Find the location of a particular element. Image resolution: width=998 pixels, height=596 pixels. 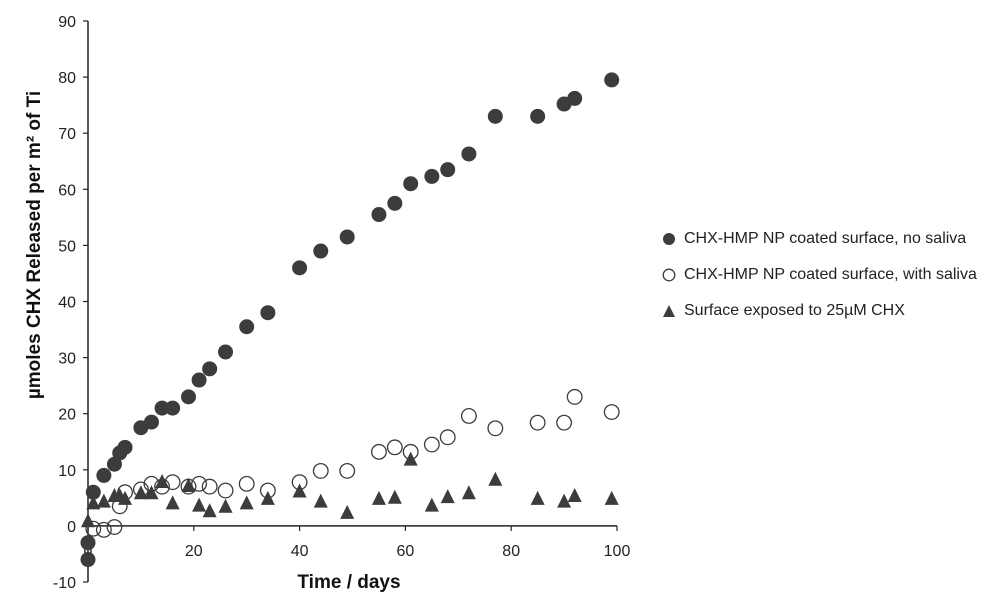

x-tick-label: 20 is located at coordinates (194, 551).